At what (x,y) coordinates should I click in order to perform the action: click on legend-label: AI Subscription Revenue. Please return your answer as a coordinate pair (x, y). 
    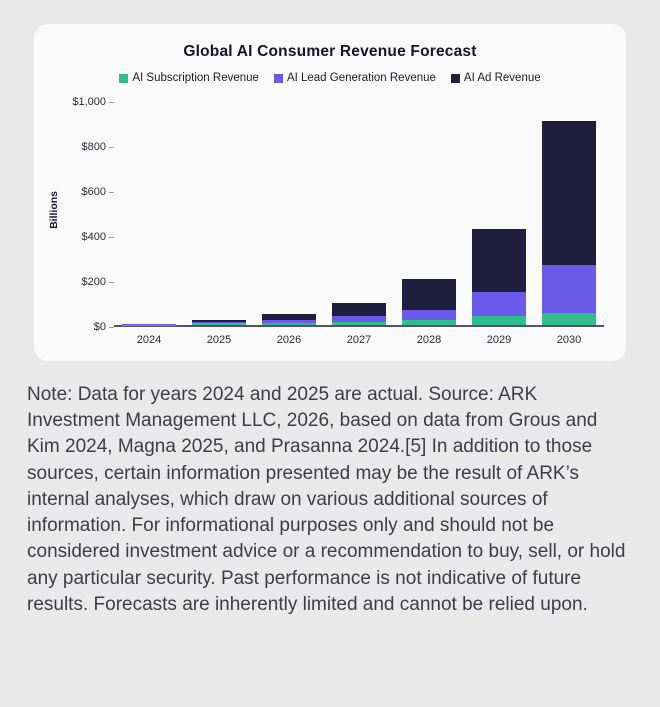
    Looking at the image, I should click on (195, 78).